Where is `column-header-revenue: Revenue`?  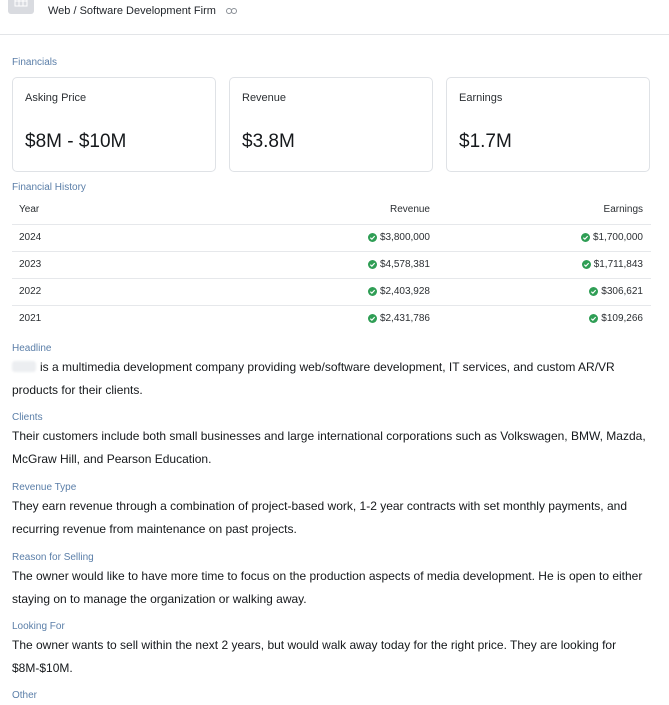
column-header-revenue: Revenue is located at coordinates (409, 209).